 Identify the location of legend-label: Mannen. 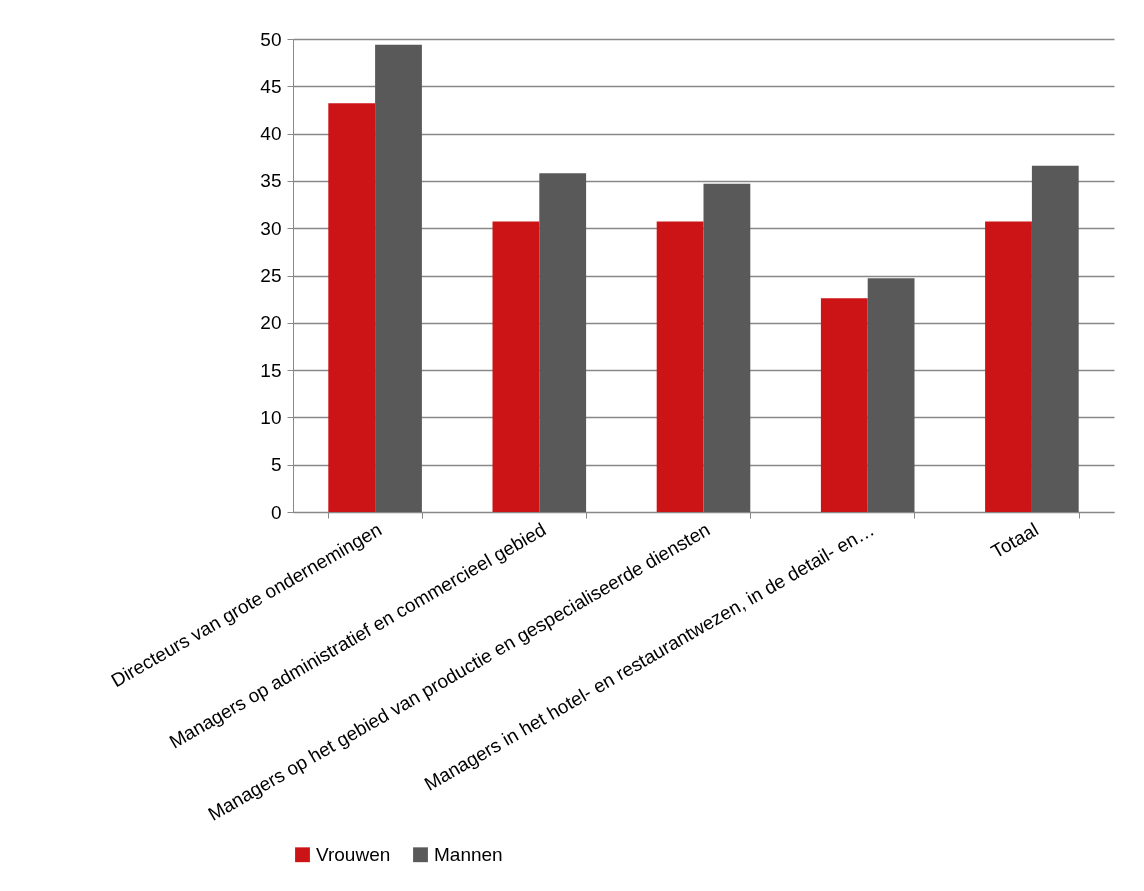
(468, 854).